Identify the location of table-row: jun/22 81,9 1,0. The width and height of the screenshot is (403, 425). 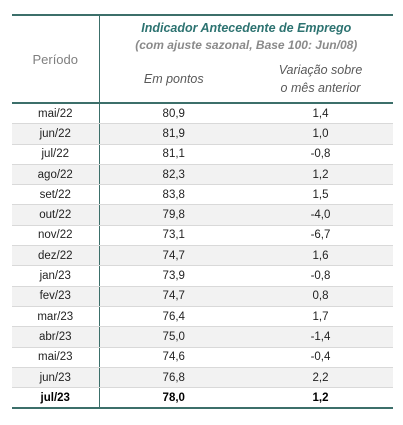
(202, 134).